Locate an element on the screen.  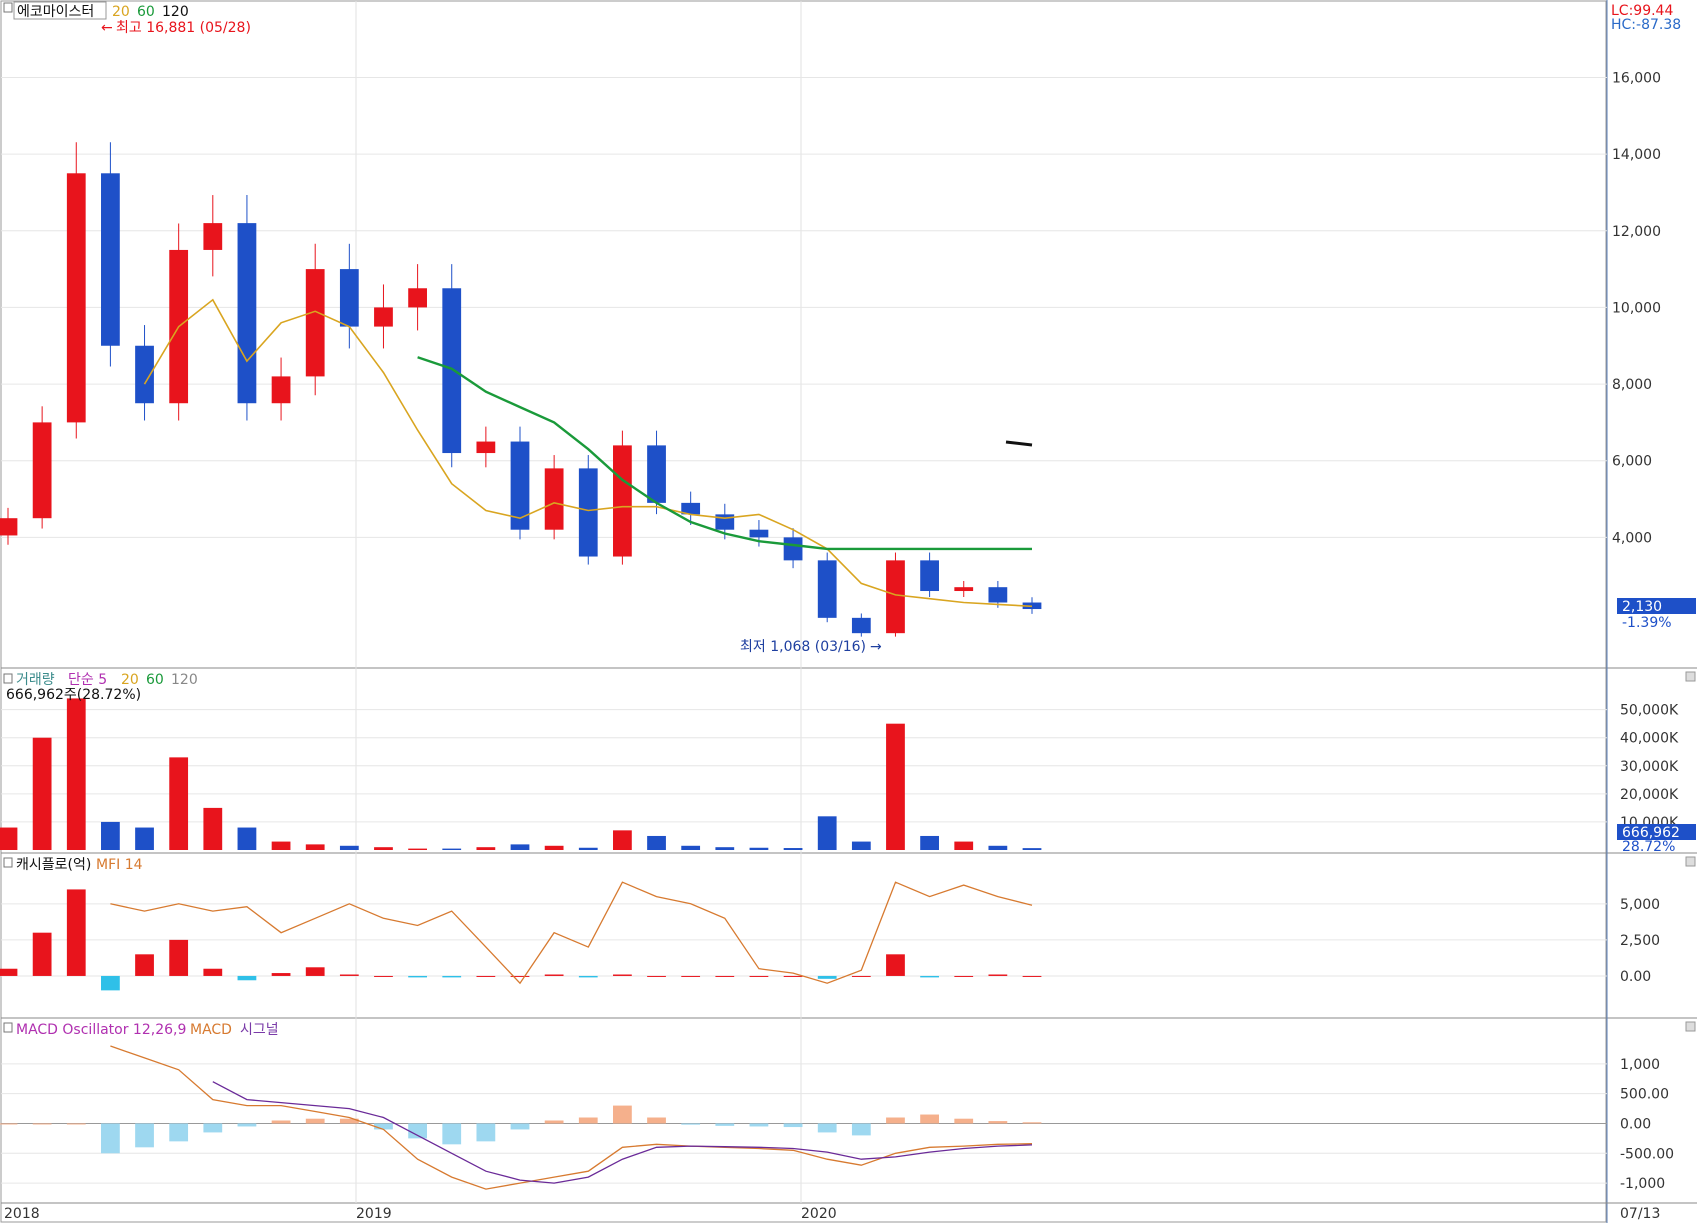
volume-current: 666,962주(28.72%) is located at coordinates (73, 695).